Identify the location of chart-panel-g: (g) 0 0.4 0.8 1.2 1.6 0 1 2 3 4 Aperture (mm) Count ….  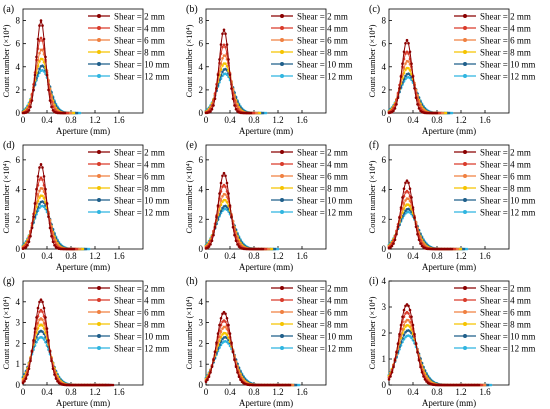
(85, 342).